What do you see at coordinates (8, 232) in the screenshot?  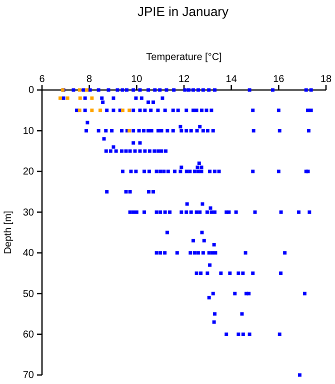 I see `y-axis-title: Depth [m]` at bounding box center [8, 232].